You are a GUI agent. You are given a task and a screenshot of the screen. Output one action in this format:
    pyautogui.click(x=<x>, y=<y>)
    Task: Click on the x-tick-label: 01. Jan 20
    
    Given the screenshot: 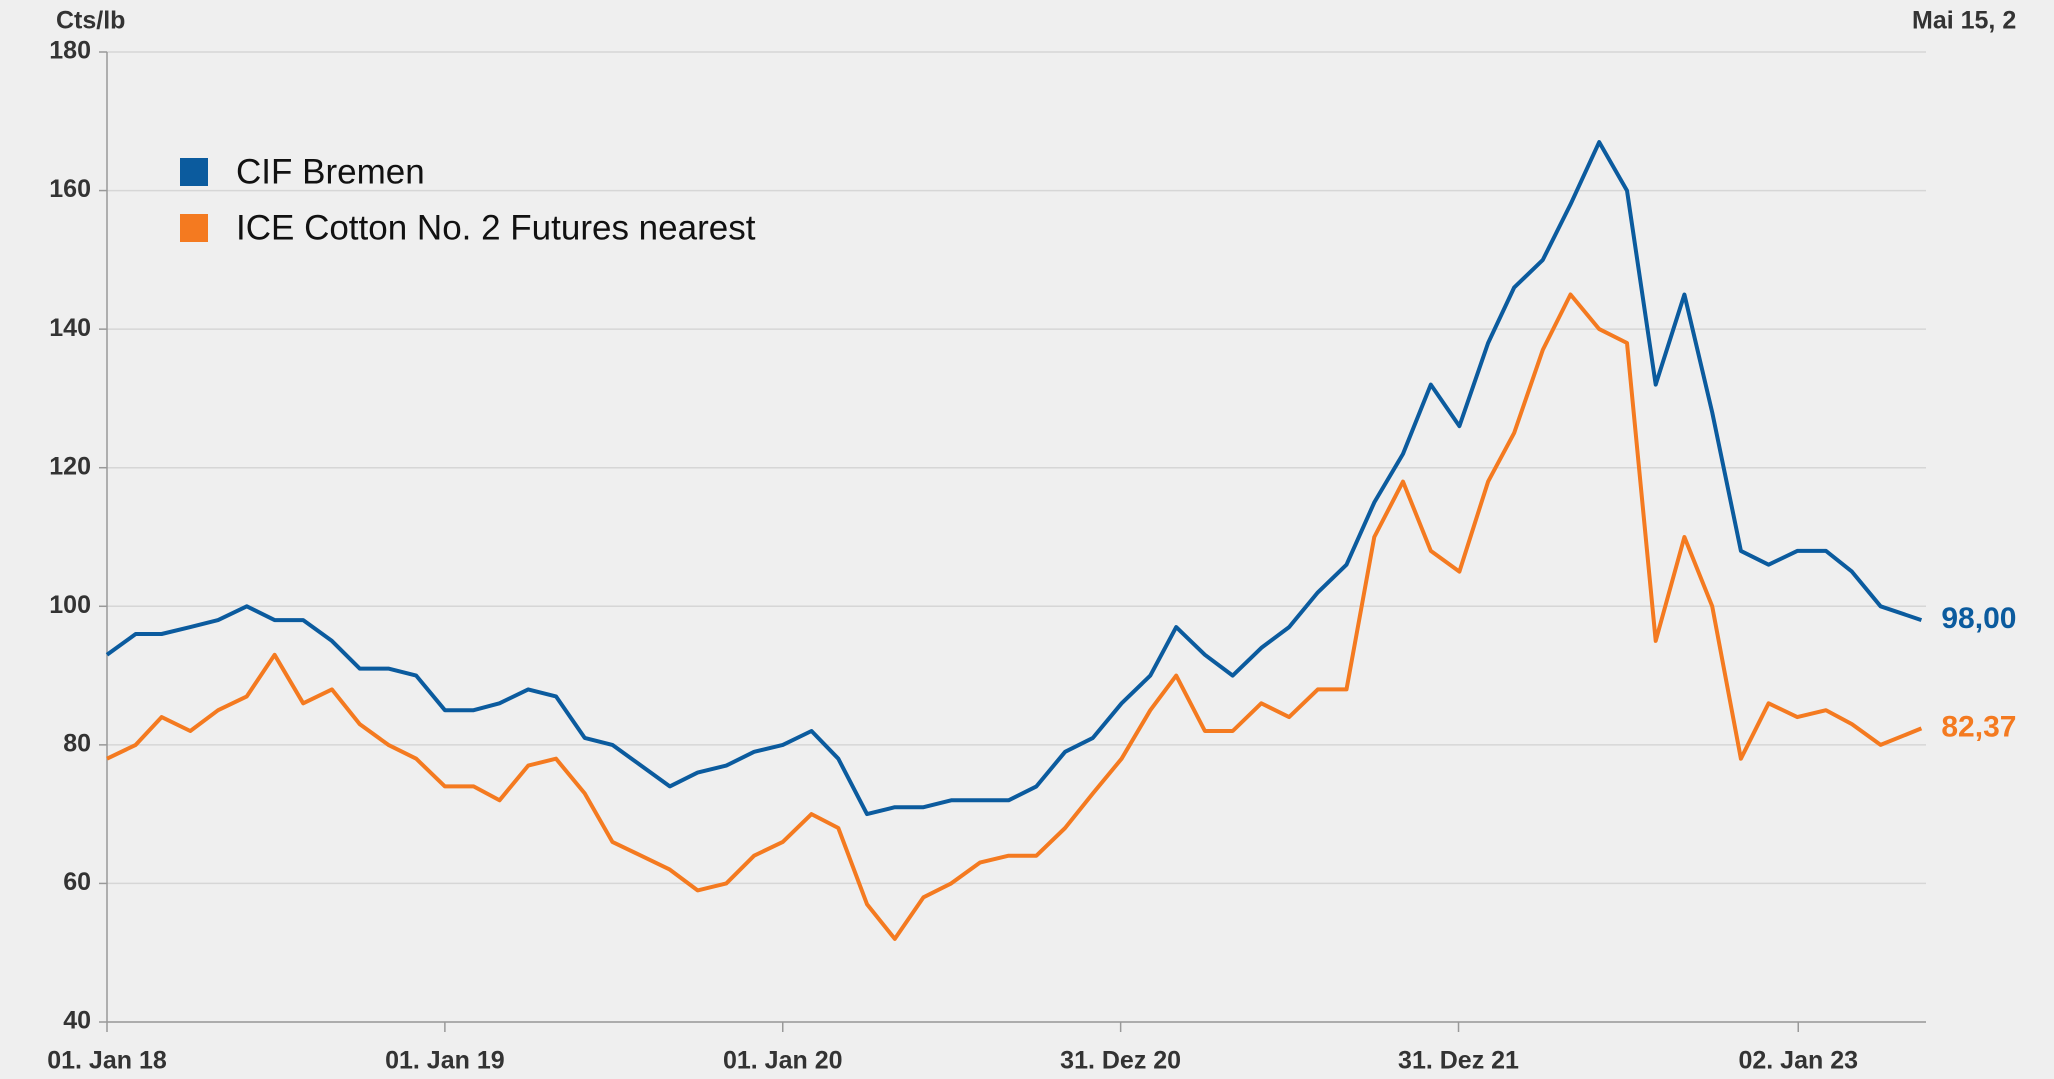 What is the action you would take?
    pyautogui.click(x=783, y=1061)
    